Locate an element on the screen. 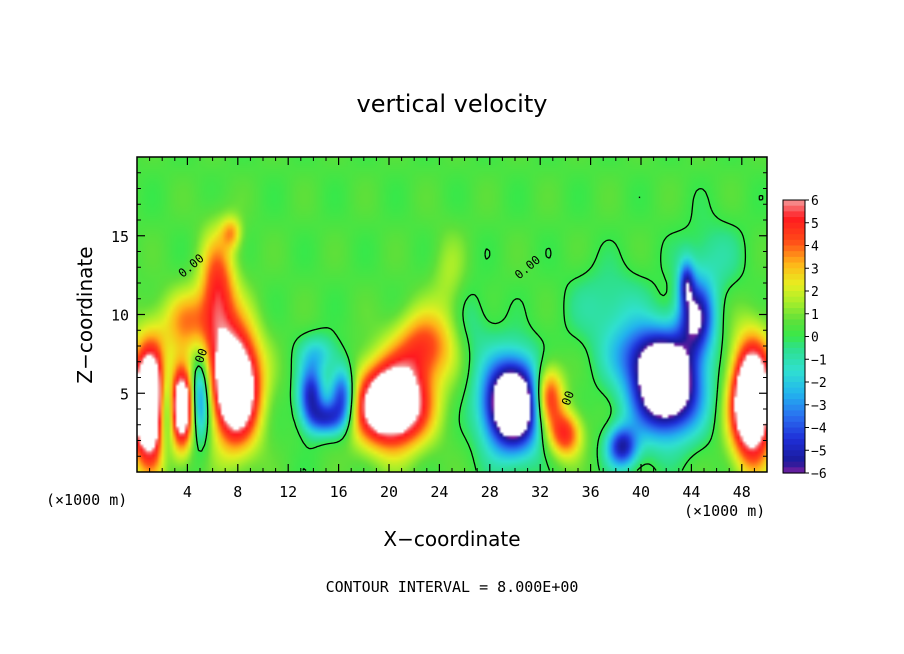 This screenshot has height=654, width=904. colorbar is located at coordinates (794, 336).